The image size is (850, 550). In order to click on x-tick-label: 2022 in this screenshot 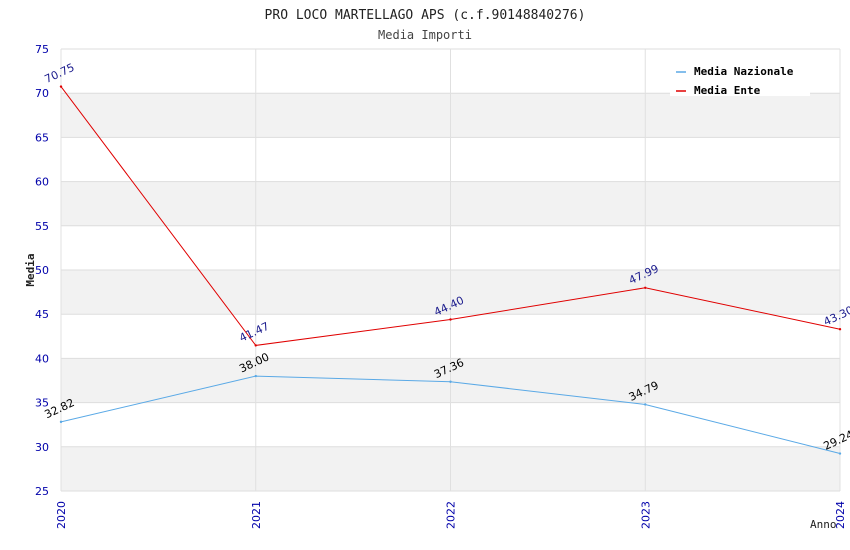, I will do `click(451, 515)`.